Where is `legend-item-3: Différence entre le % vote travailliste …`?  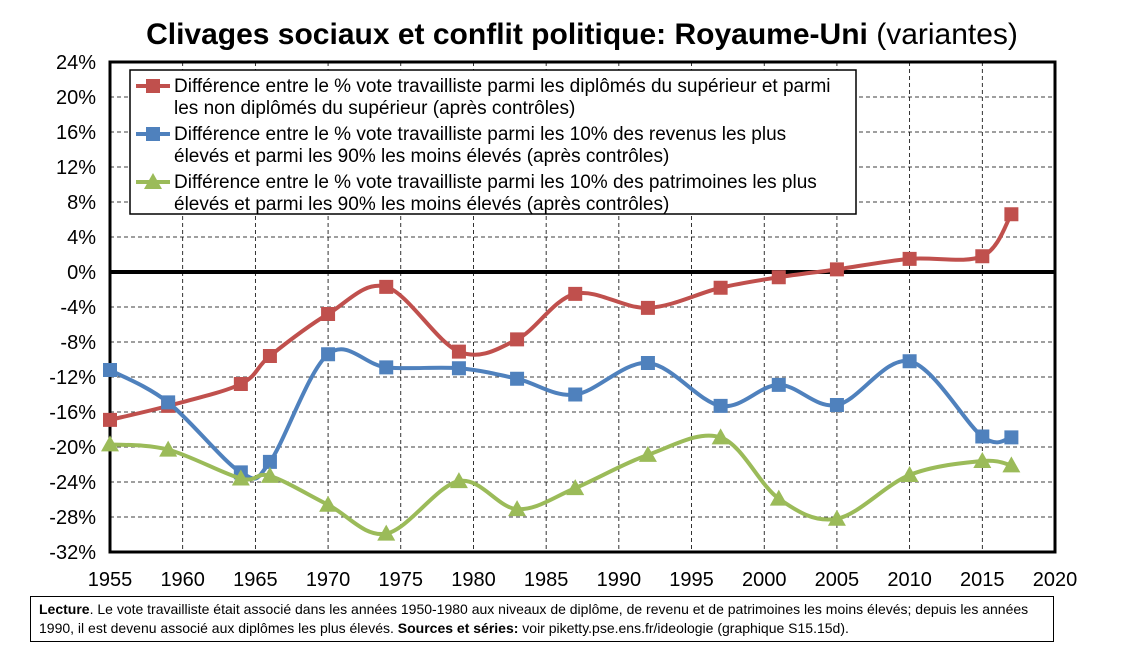 legend-item-3: Différence entre le % vote travailliste … is located at coordinates (476, 193).